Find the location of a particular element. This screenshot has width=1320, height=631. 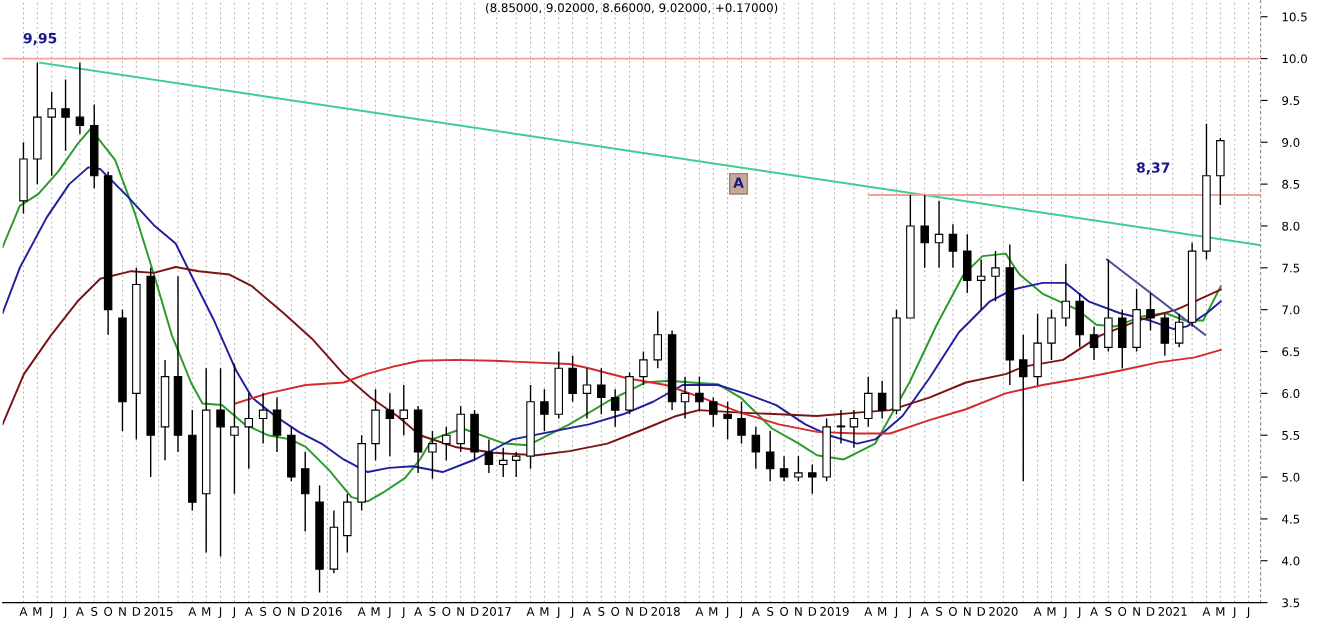

x-tick-label: 2018 is located at coordinates (665, 611).